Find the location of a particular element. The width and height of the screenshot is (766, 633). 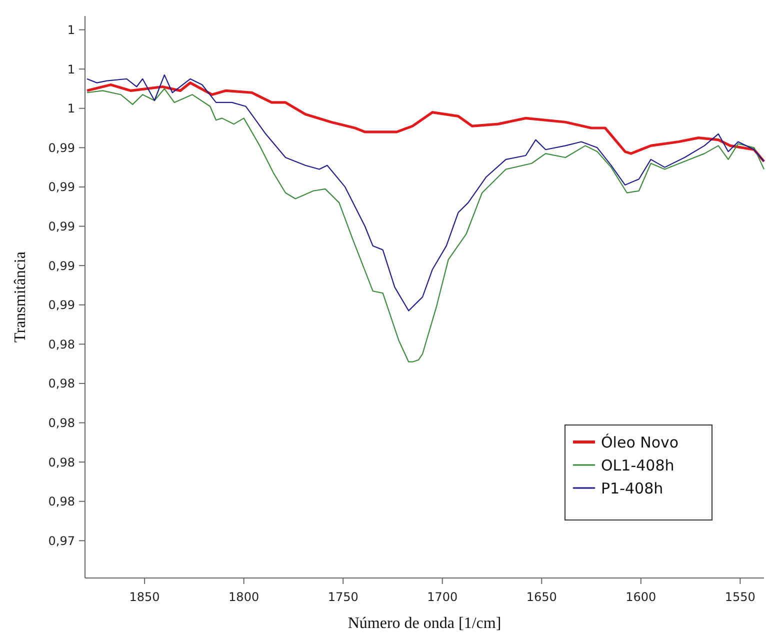

x-tick-label: 1750 is located at coordinates (343, 597).